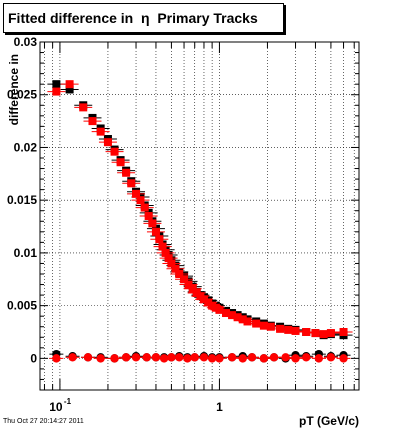  I want to click on footer-timestamp: Thu Oct 27 20:14:27 2011, so click(43, 421).